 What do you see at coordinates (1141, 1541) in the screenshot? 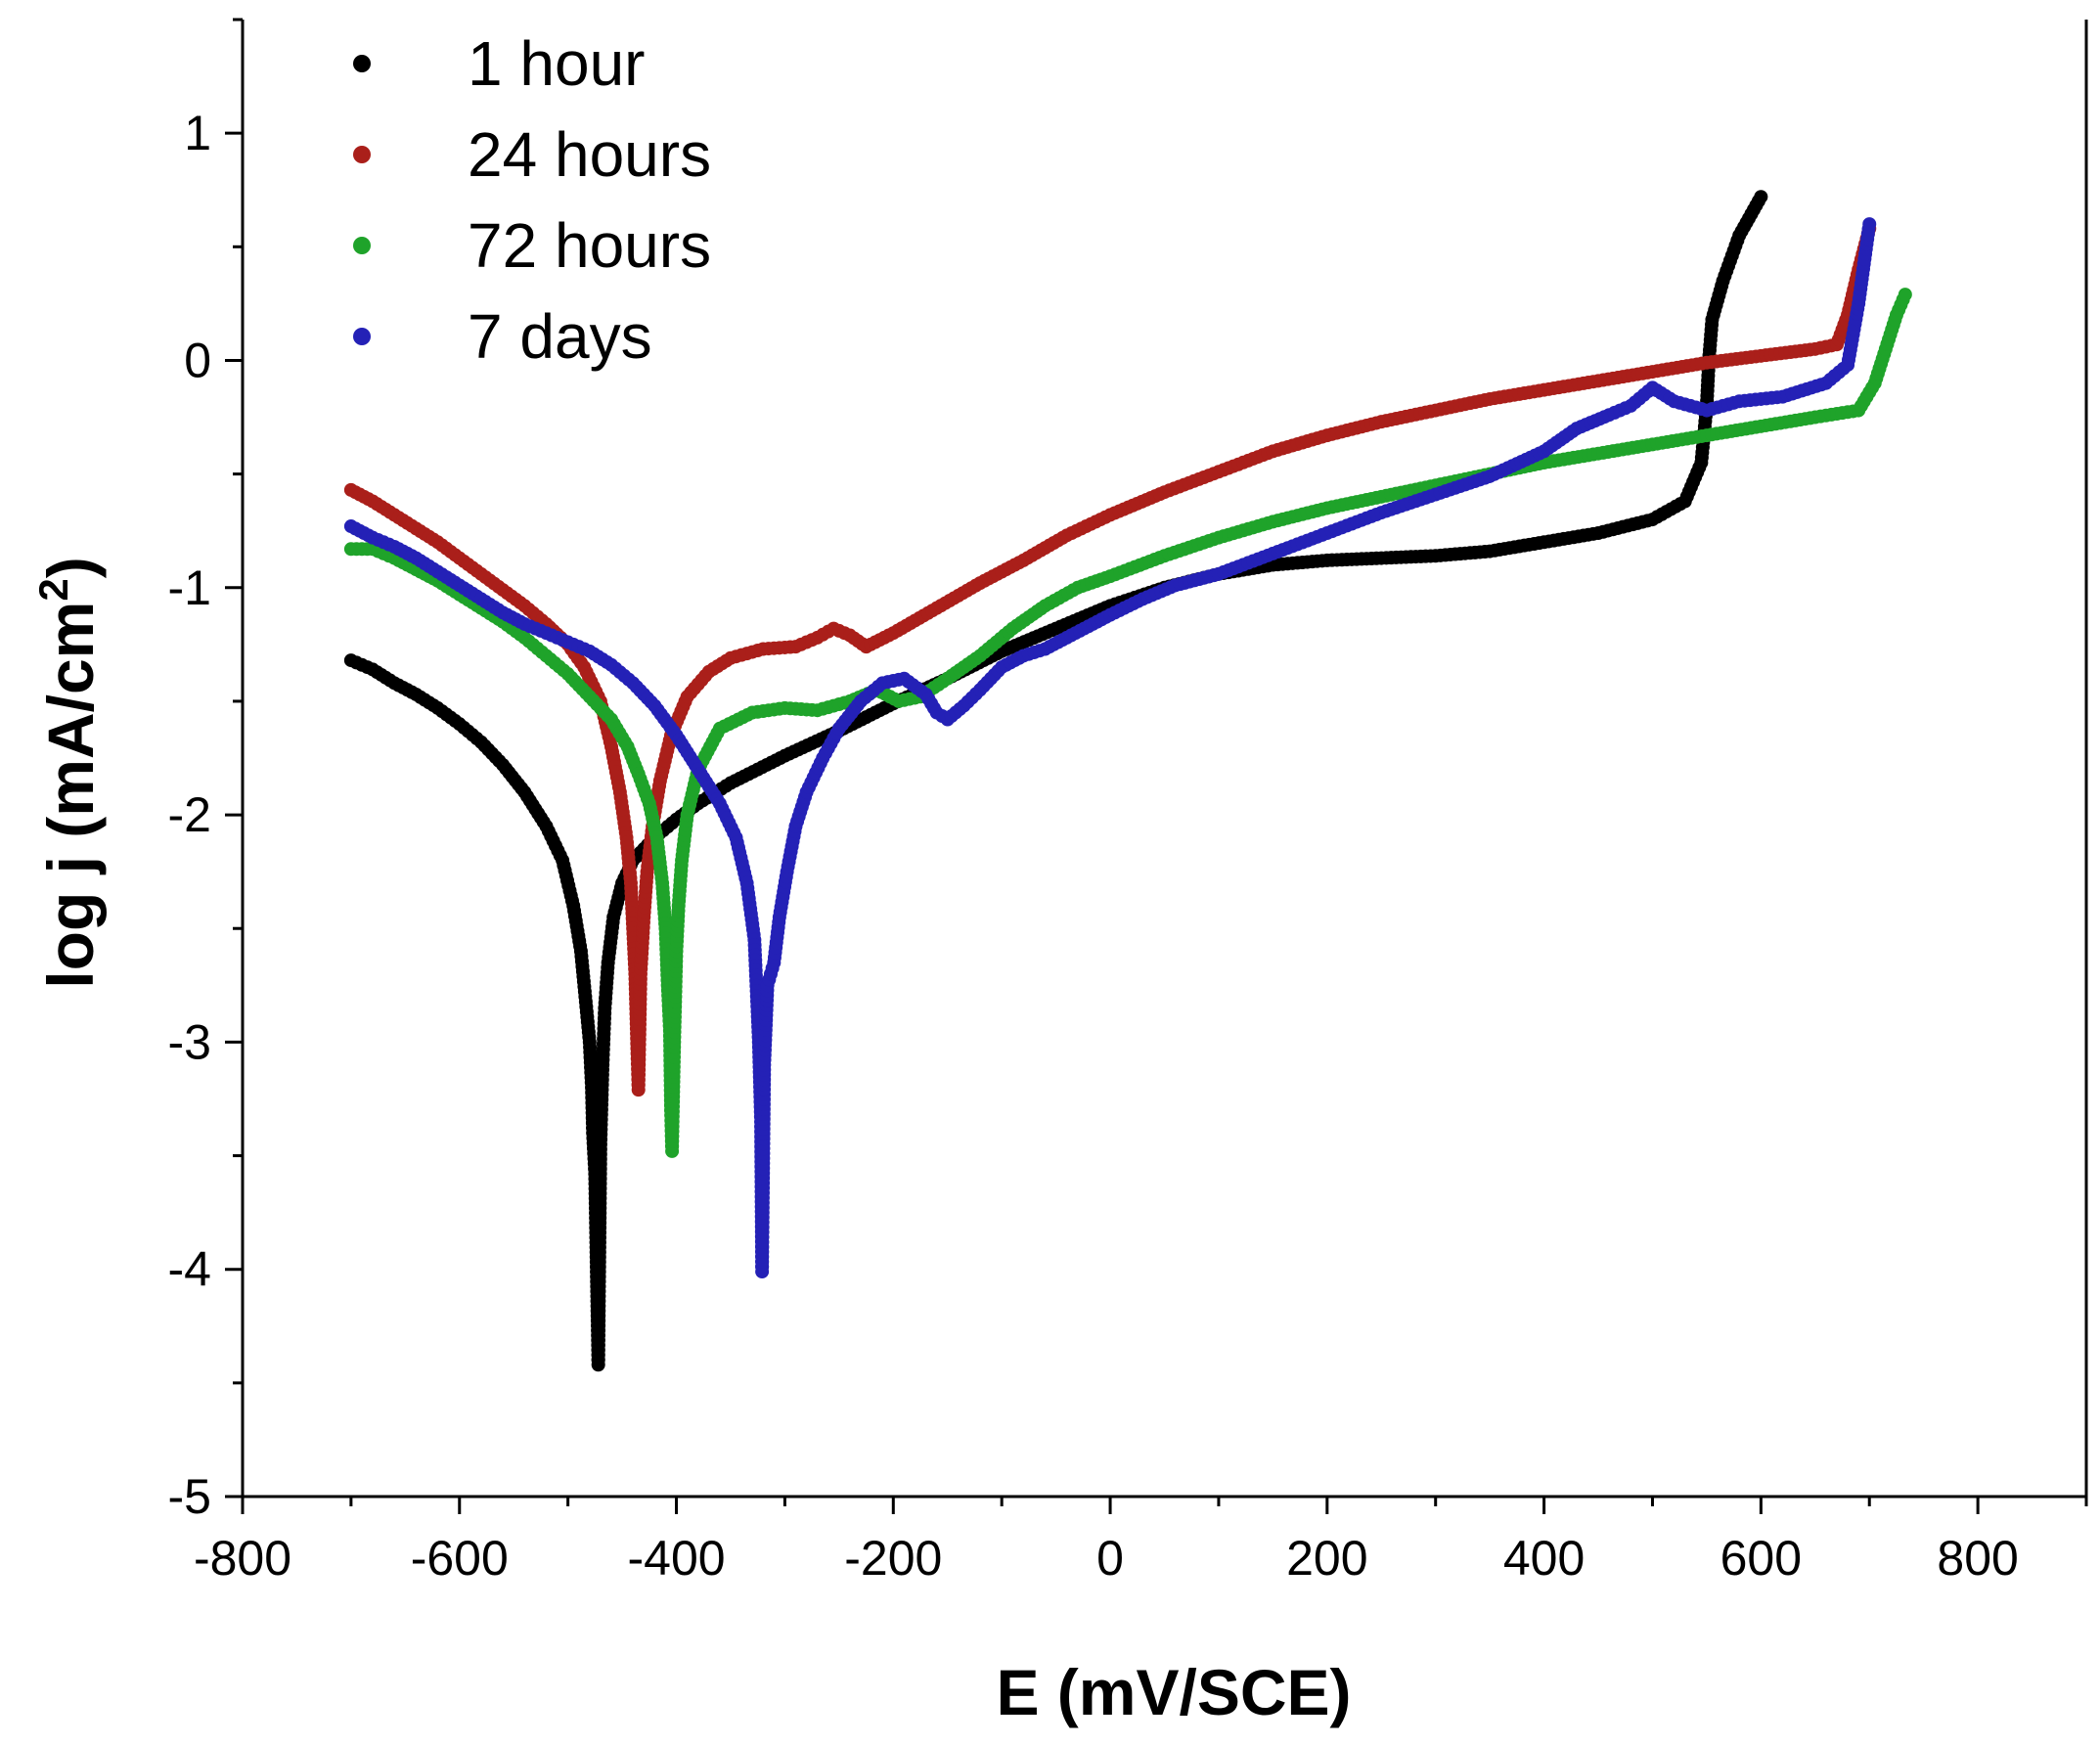
I see `x-axis: -800 -600 -400 -200 0 200 400 600 800` at bounding box center [1141, 1541].